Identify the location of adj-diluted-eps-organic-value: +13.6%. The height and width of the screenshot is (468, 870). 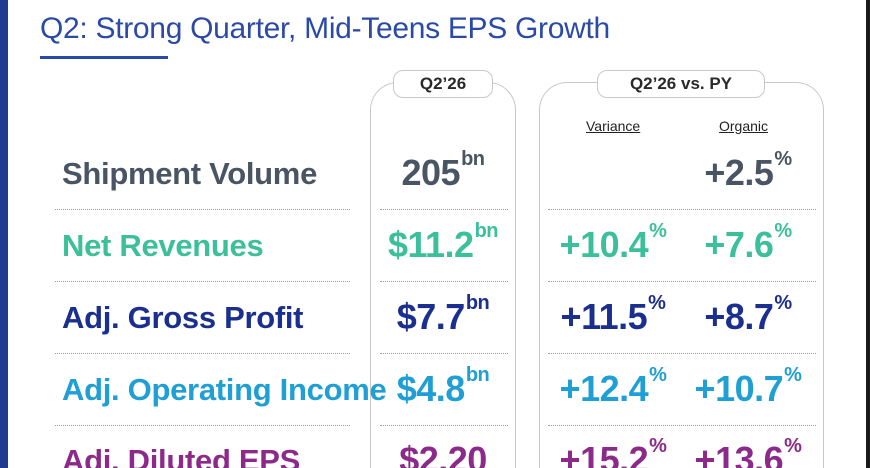
(748, 451).